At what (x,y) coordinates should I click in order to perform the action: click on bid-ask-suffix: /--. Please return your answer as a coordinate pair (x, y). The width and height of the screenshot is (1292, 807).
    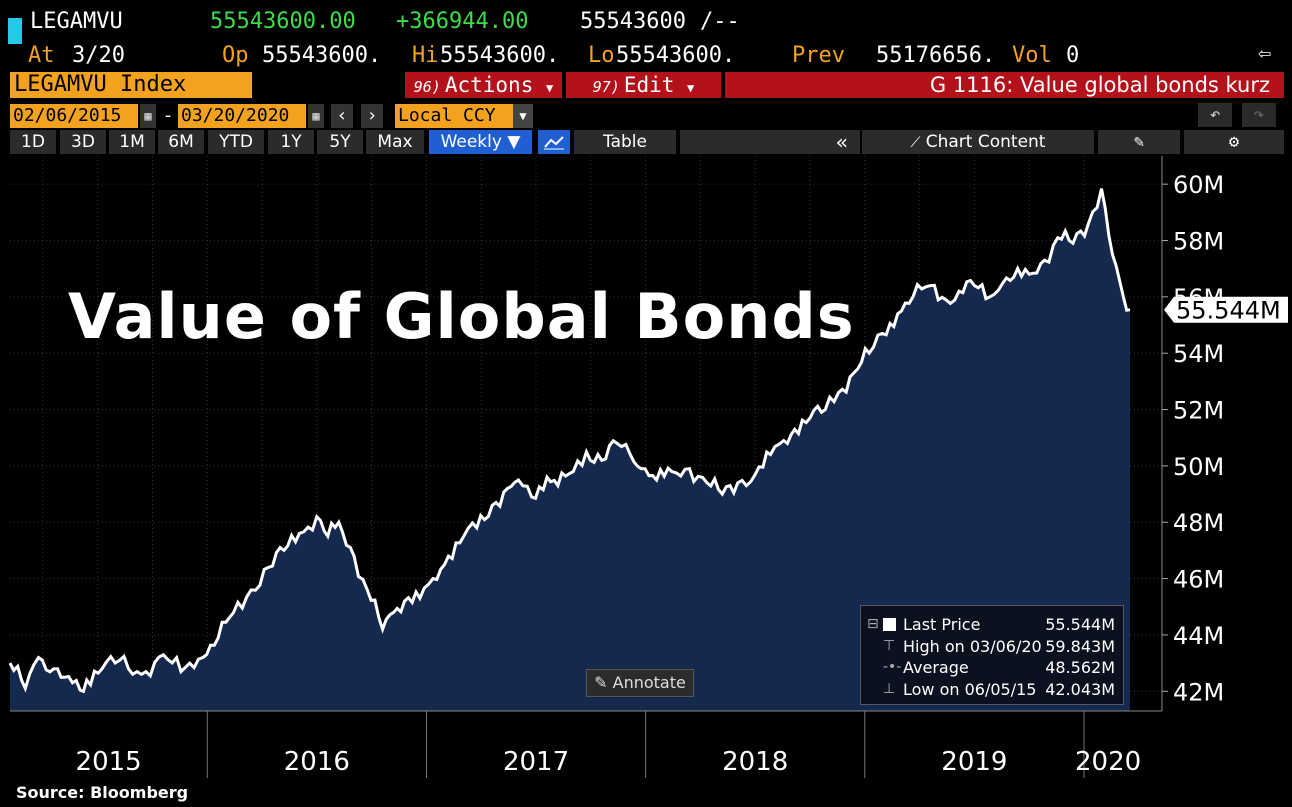
    Looking at the image, I should click on (720, 21).